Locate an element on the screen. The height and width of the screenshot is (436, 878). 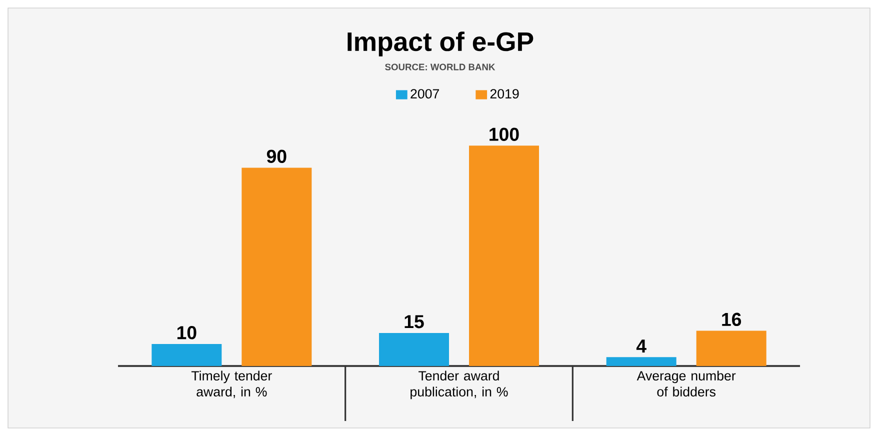
data-label: 90 is located at coordinates (276, 156).